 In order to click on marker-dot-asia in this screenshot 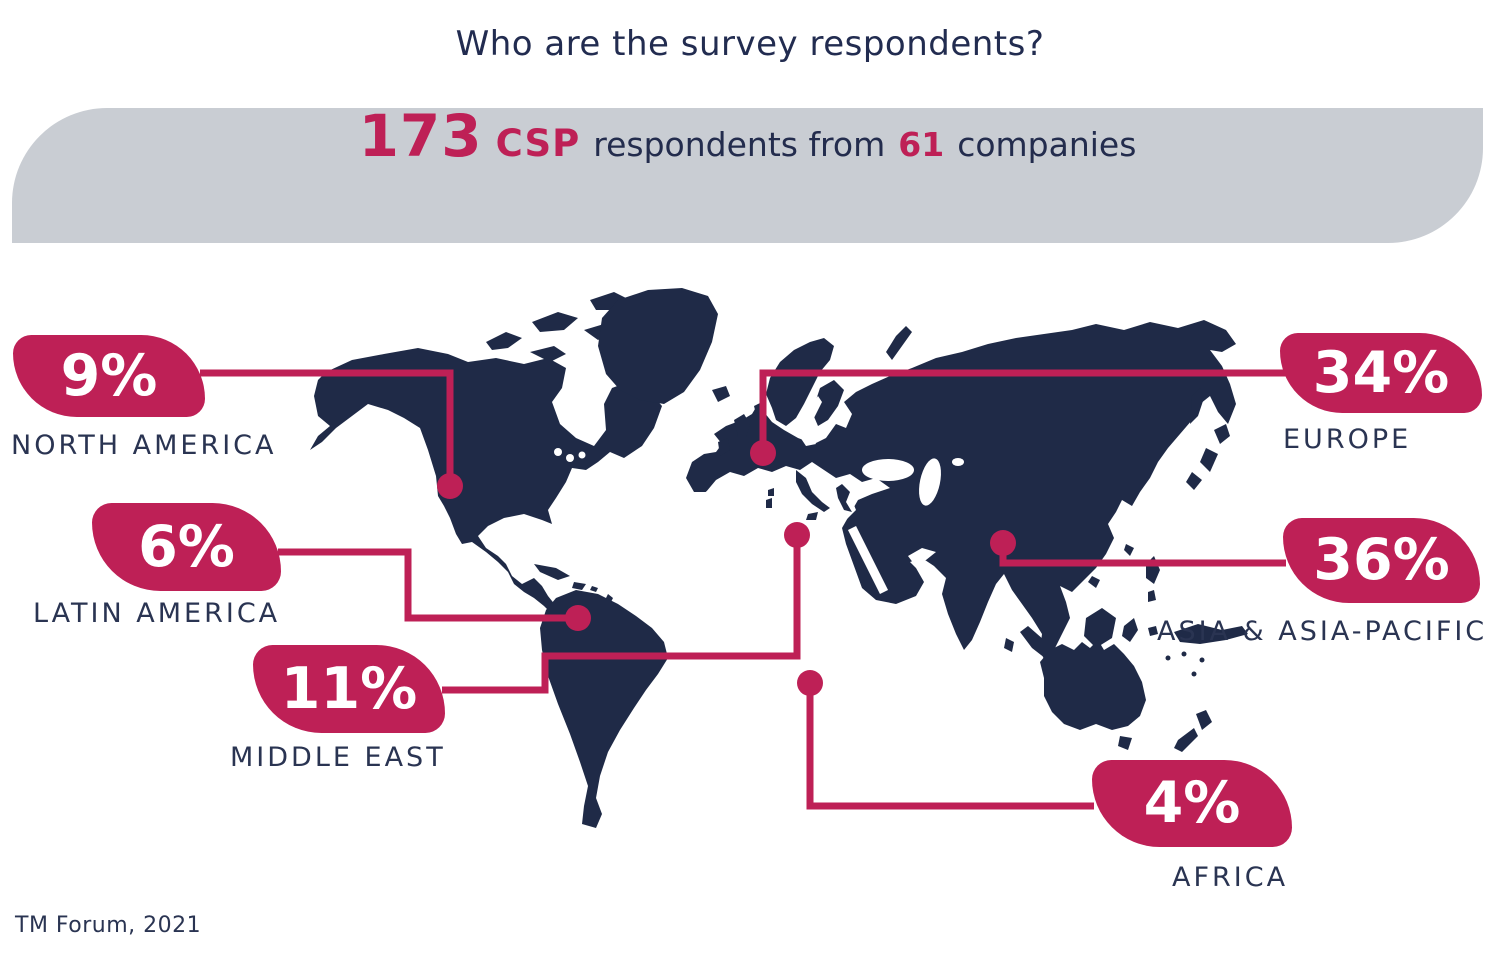, I will do `click(1003, 543)`.